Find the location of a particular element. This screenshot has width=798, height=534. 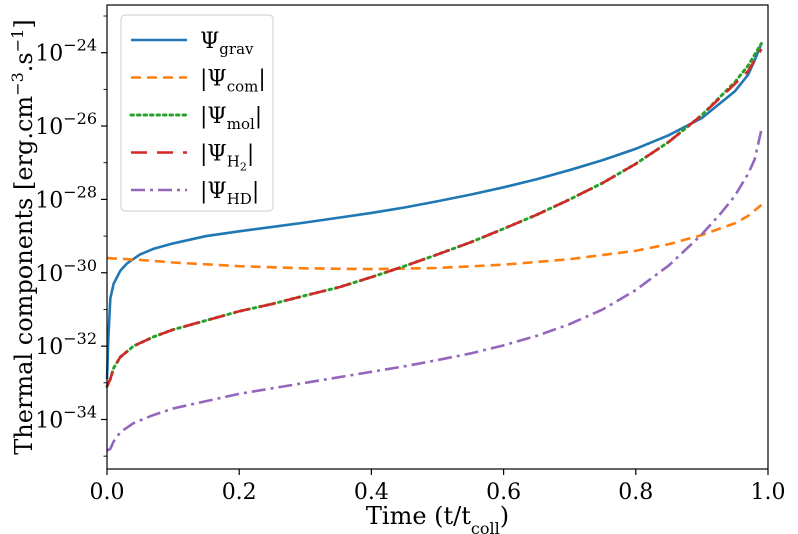

x-axis-label: Time (t/tcoll) is located at coordinates (437, 518).